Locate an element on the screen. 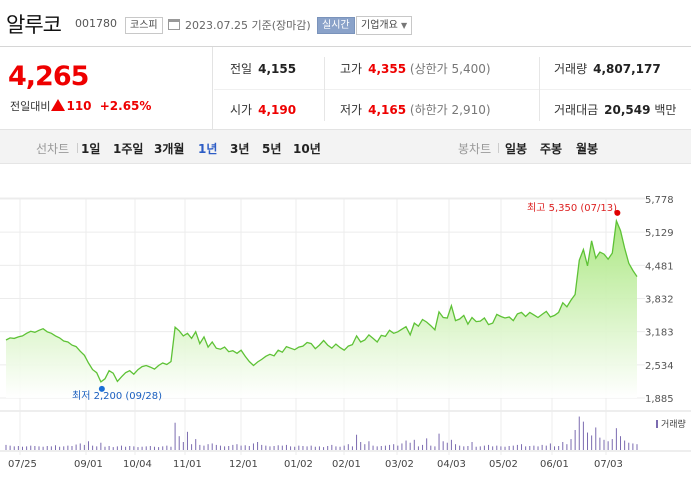  period-tab-1w: 1주일 is located at coordinates (128, 149).